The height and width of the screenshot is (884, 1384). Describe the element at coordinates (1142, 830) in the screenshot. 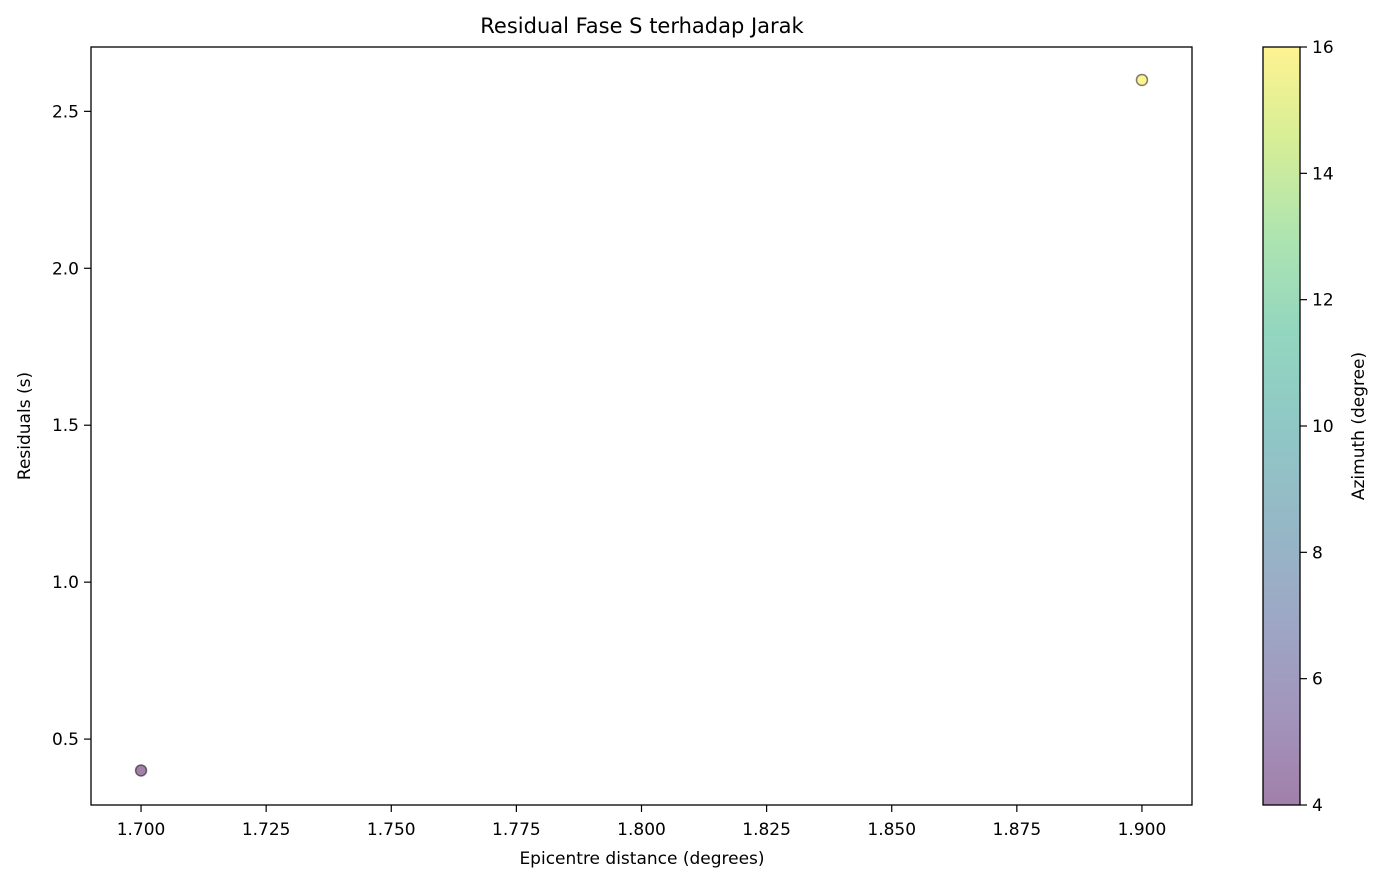

I see `x-tick-label: 1.900` at that location.